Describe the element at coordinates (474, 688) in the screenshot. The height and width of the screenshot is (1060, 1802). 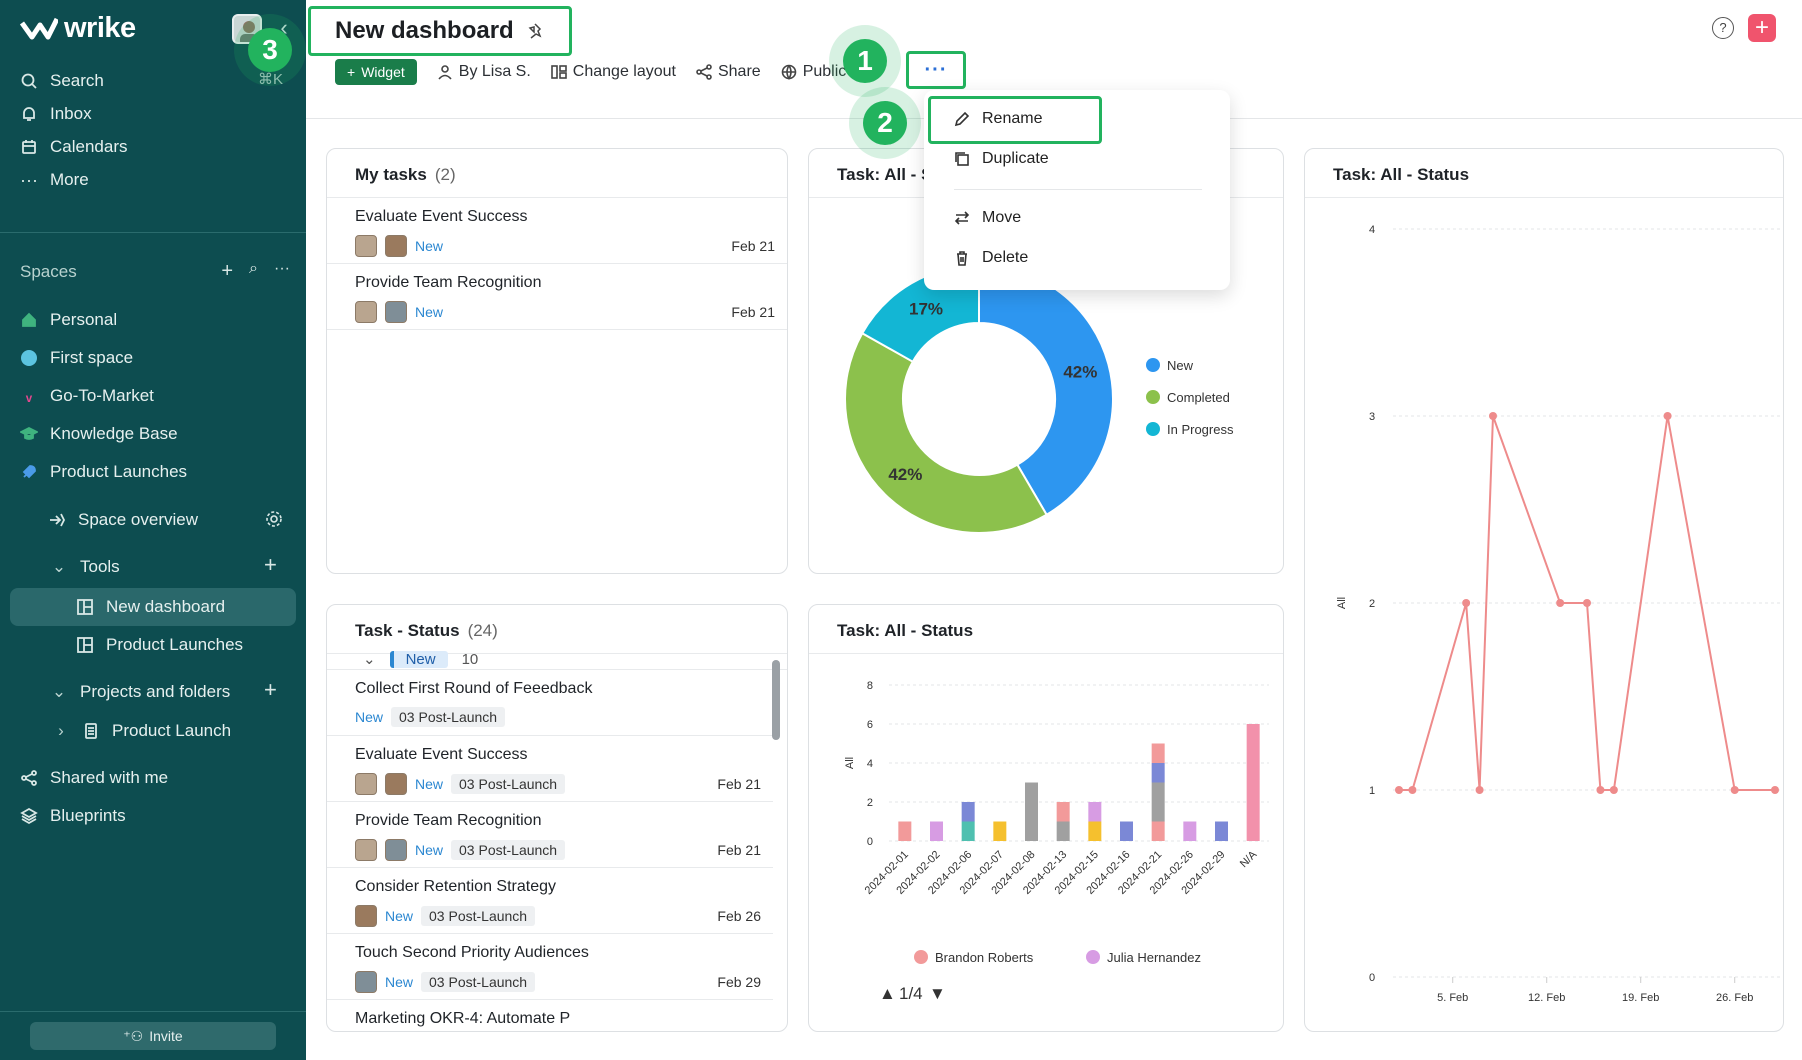
I see `task-name: Collect First Round of Feeedback` at that location.